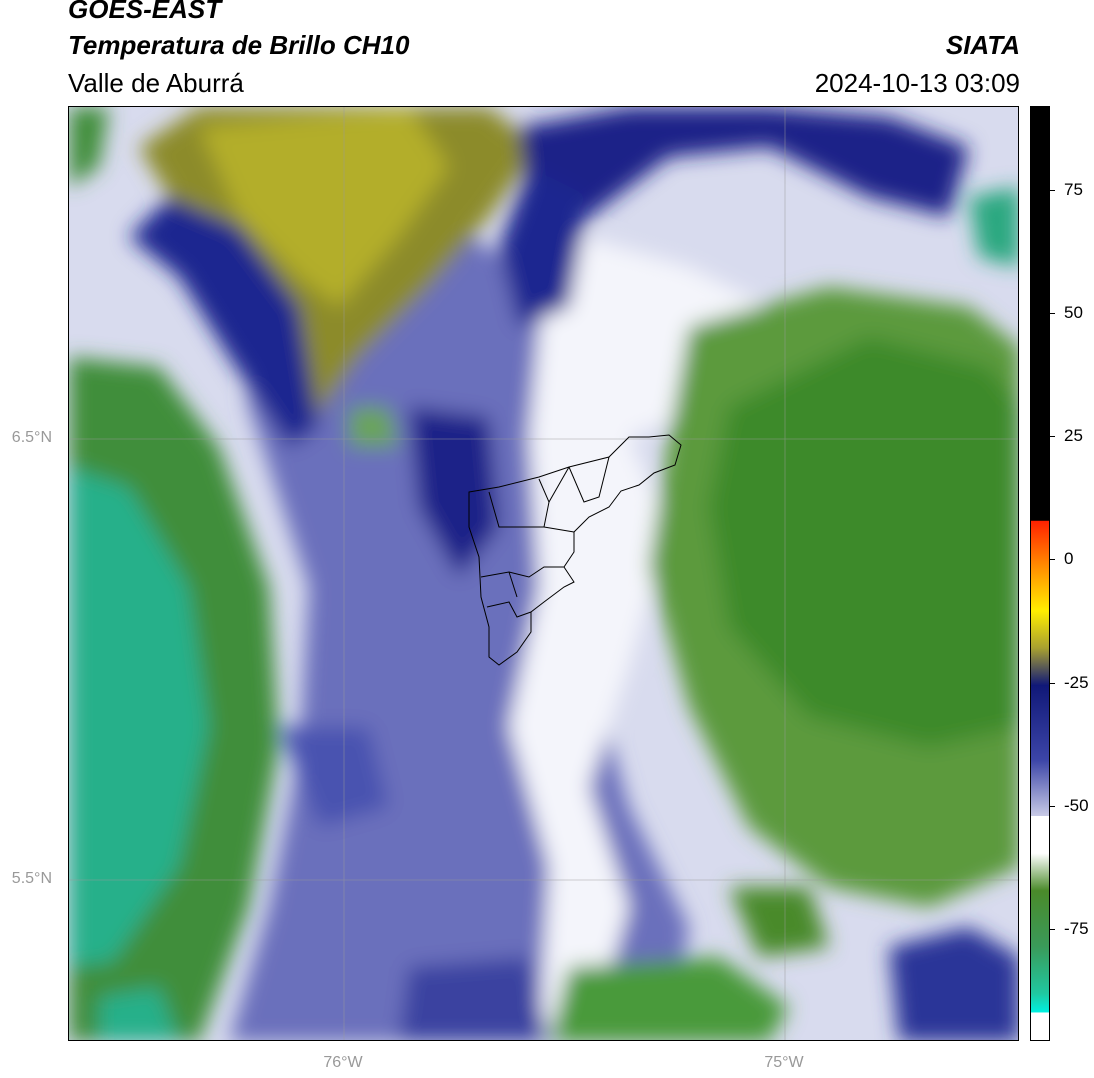 The height and width of the screenshot is (1078, 1094). What do you see at coordinates (145, 12) in the screenshot?
I see `satellite-title: GOES-EAST` at bounding box center [145, 12].